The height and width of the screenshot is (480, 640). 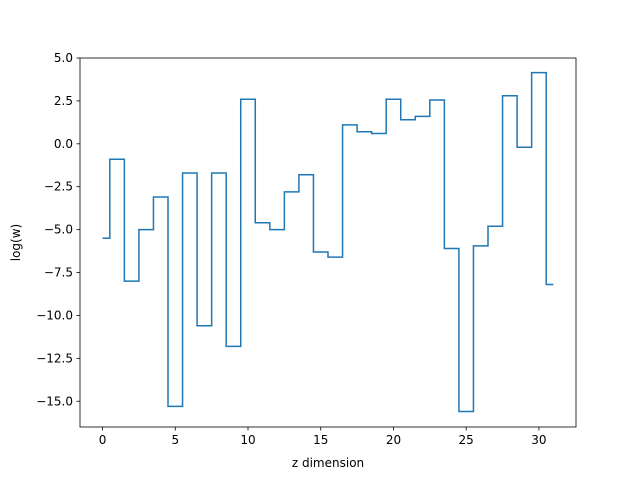 I want to click on y-tick-label: −15.0, so click(x=54, y=401).